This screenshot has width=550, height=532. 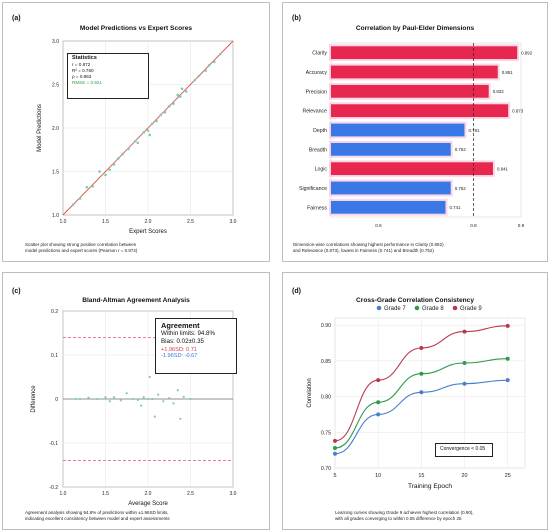 I want to click on x-tick-label-d: 10, so click(x=378, y=476).